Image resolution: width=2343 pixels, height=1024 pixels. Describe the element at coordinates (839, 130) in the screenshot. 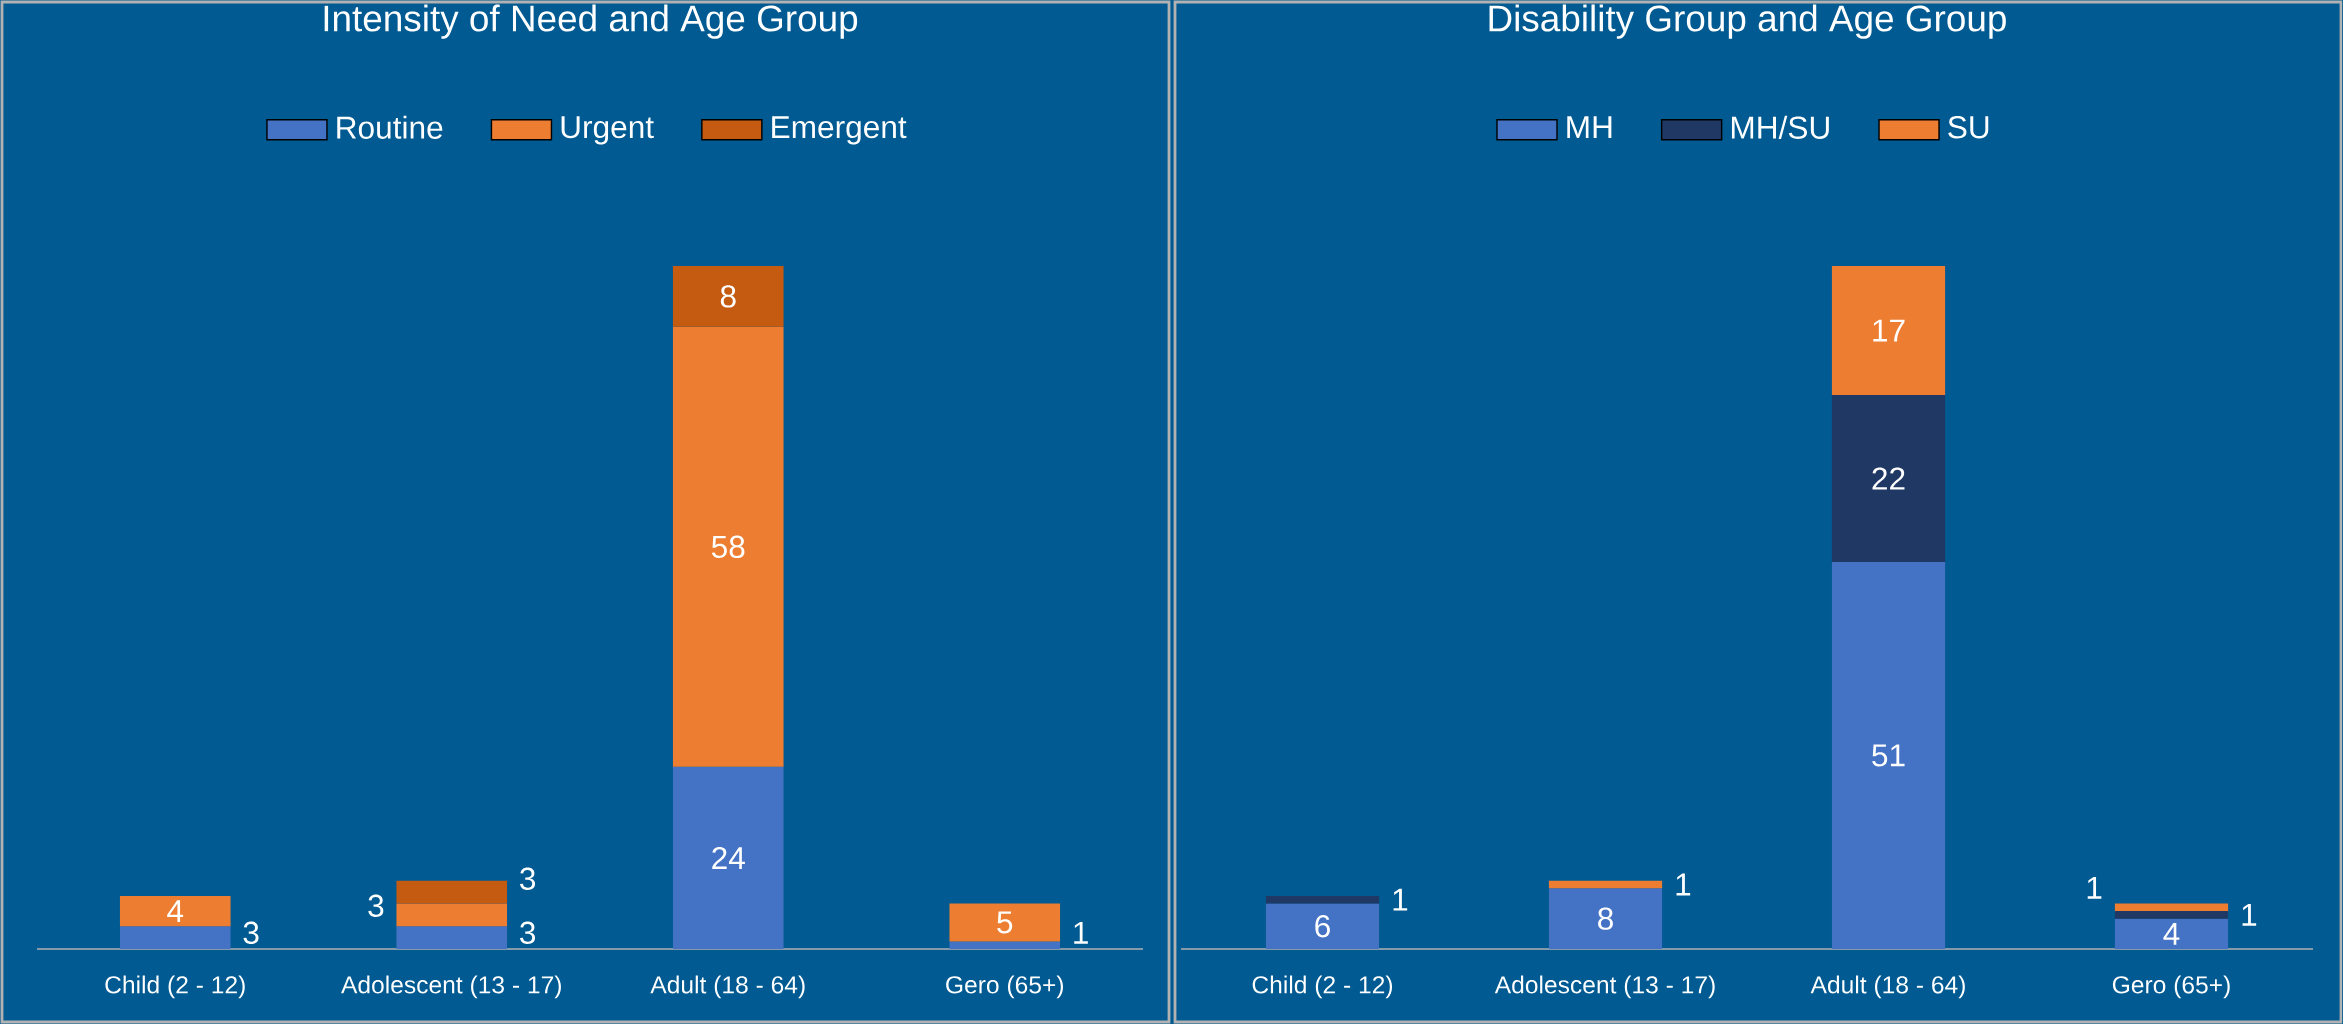

I see `legend-label: Emergent` at that location.